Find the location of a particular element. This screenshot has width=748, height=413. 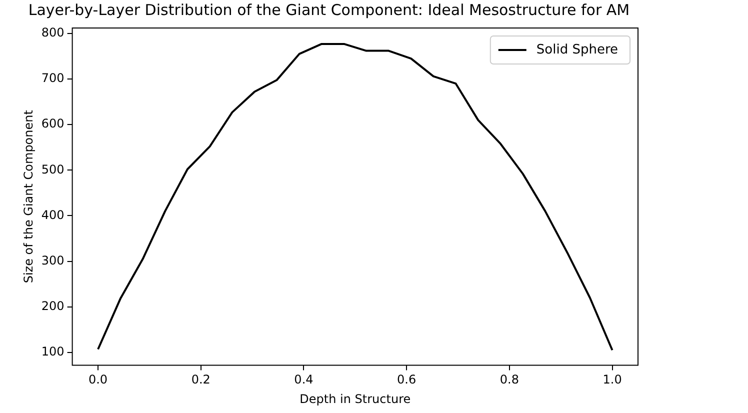

x-axis-title: Depth in Structure is located at coordinates (355, 399).